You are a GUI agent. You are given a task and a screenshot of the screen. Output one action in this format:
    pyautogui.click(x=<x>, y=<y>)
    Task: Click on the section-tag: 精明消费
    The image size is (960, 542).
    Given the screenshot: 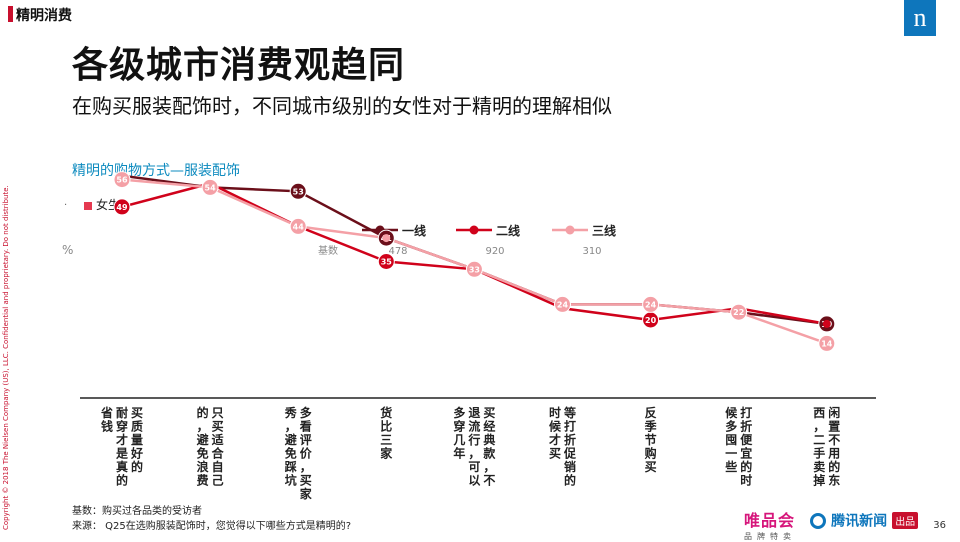 What is the action you would take?
    pyautogui.click(x=80, y=14)
    